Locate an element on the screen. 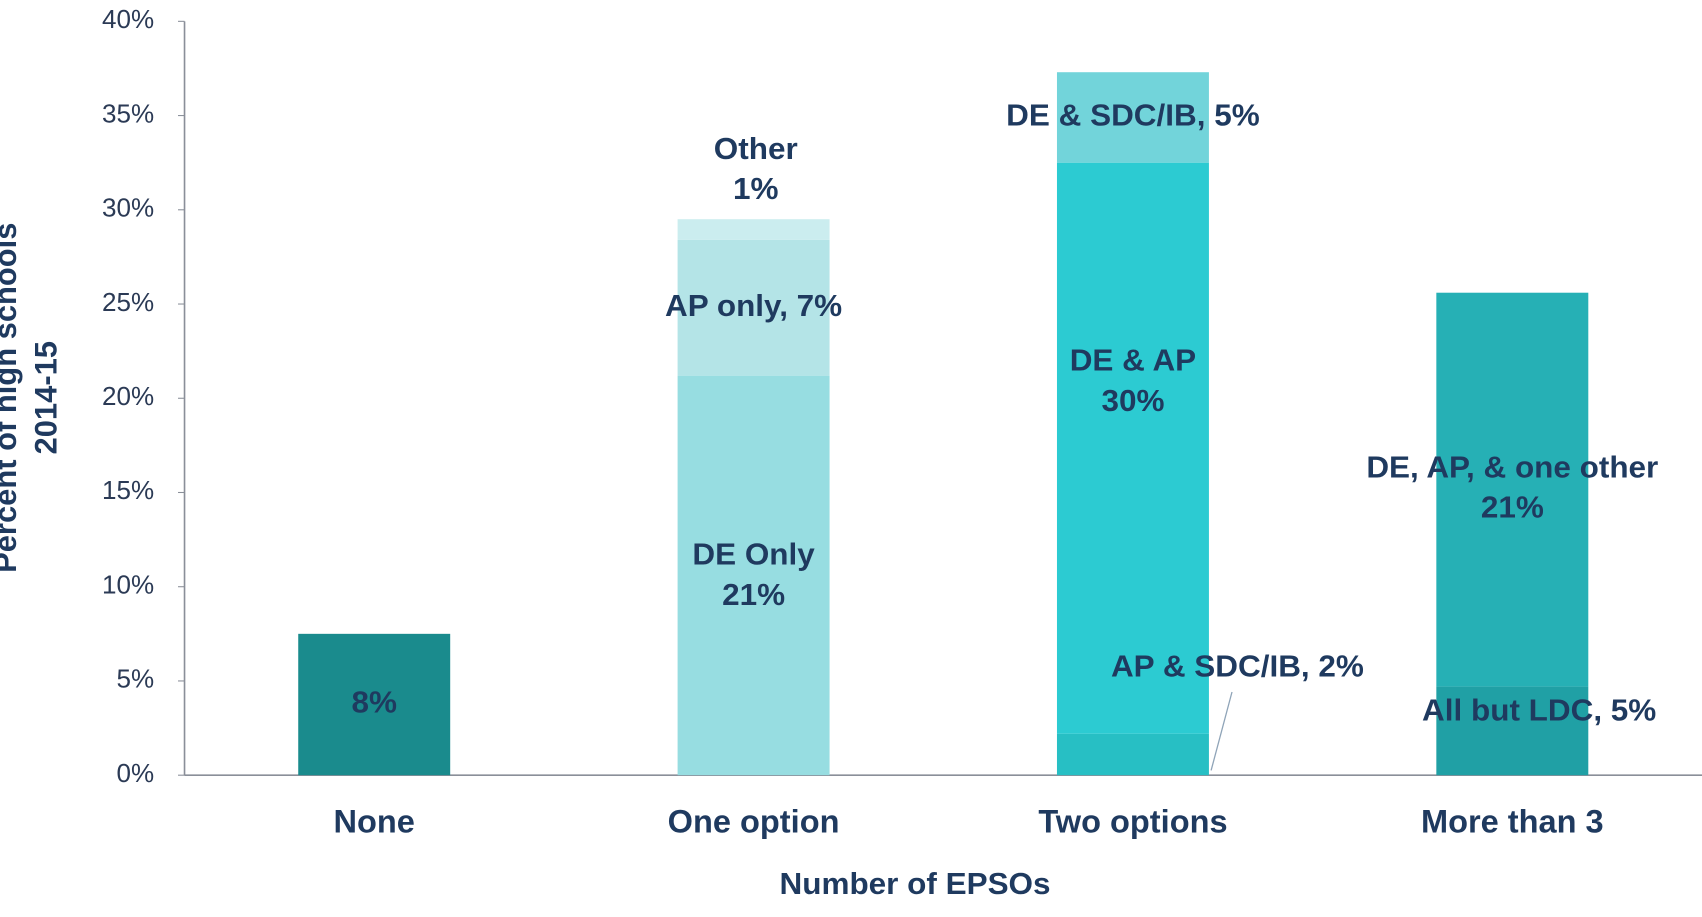 The height and width of the screenshot is (917, 1702). y-tick-label: 10% is located at coordinates (128, 586).